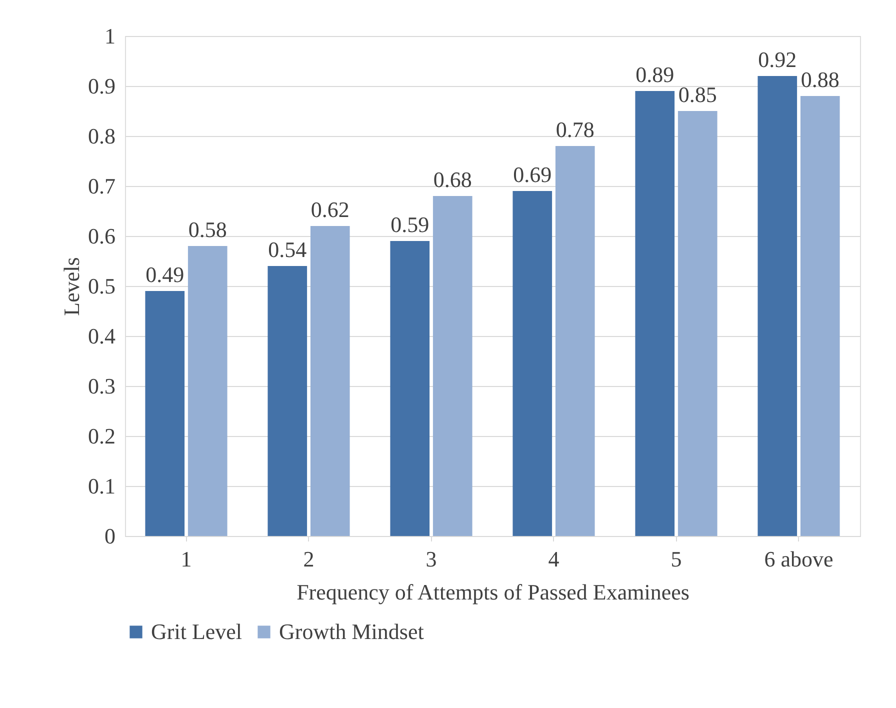  Describe the element at coordinates (102, 486) in the screenshot. I see `y-tick-label: 0.1` at that location.